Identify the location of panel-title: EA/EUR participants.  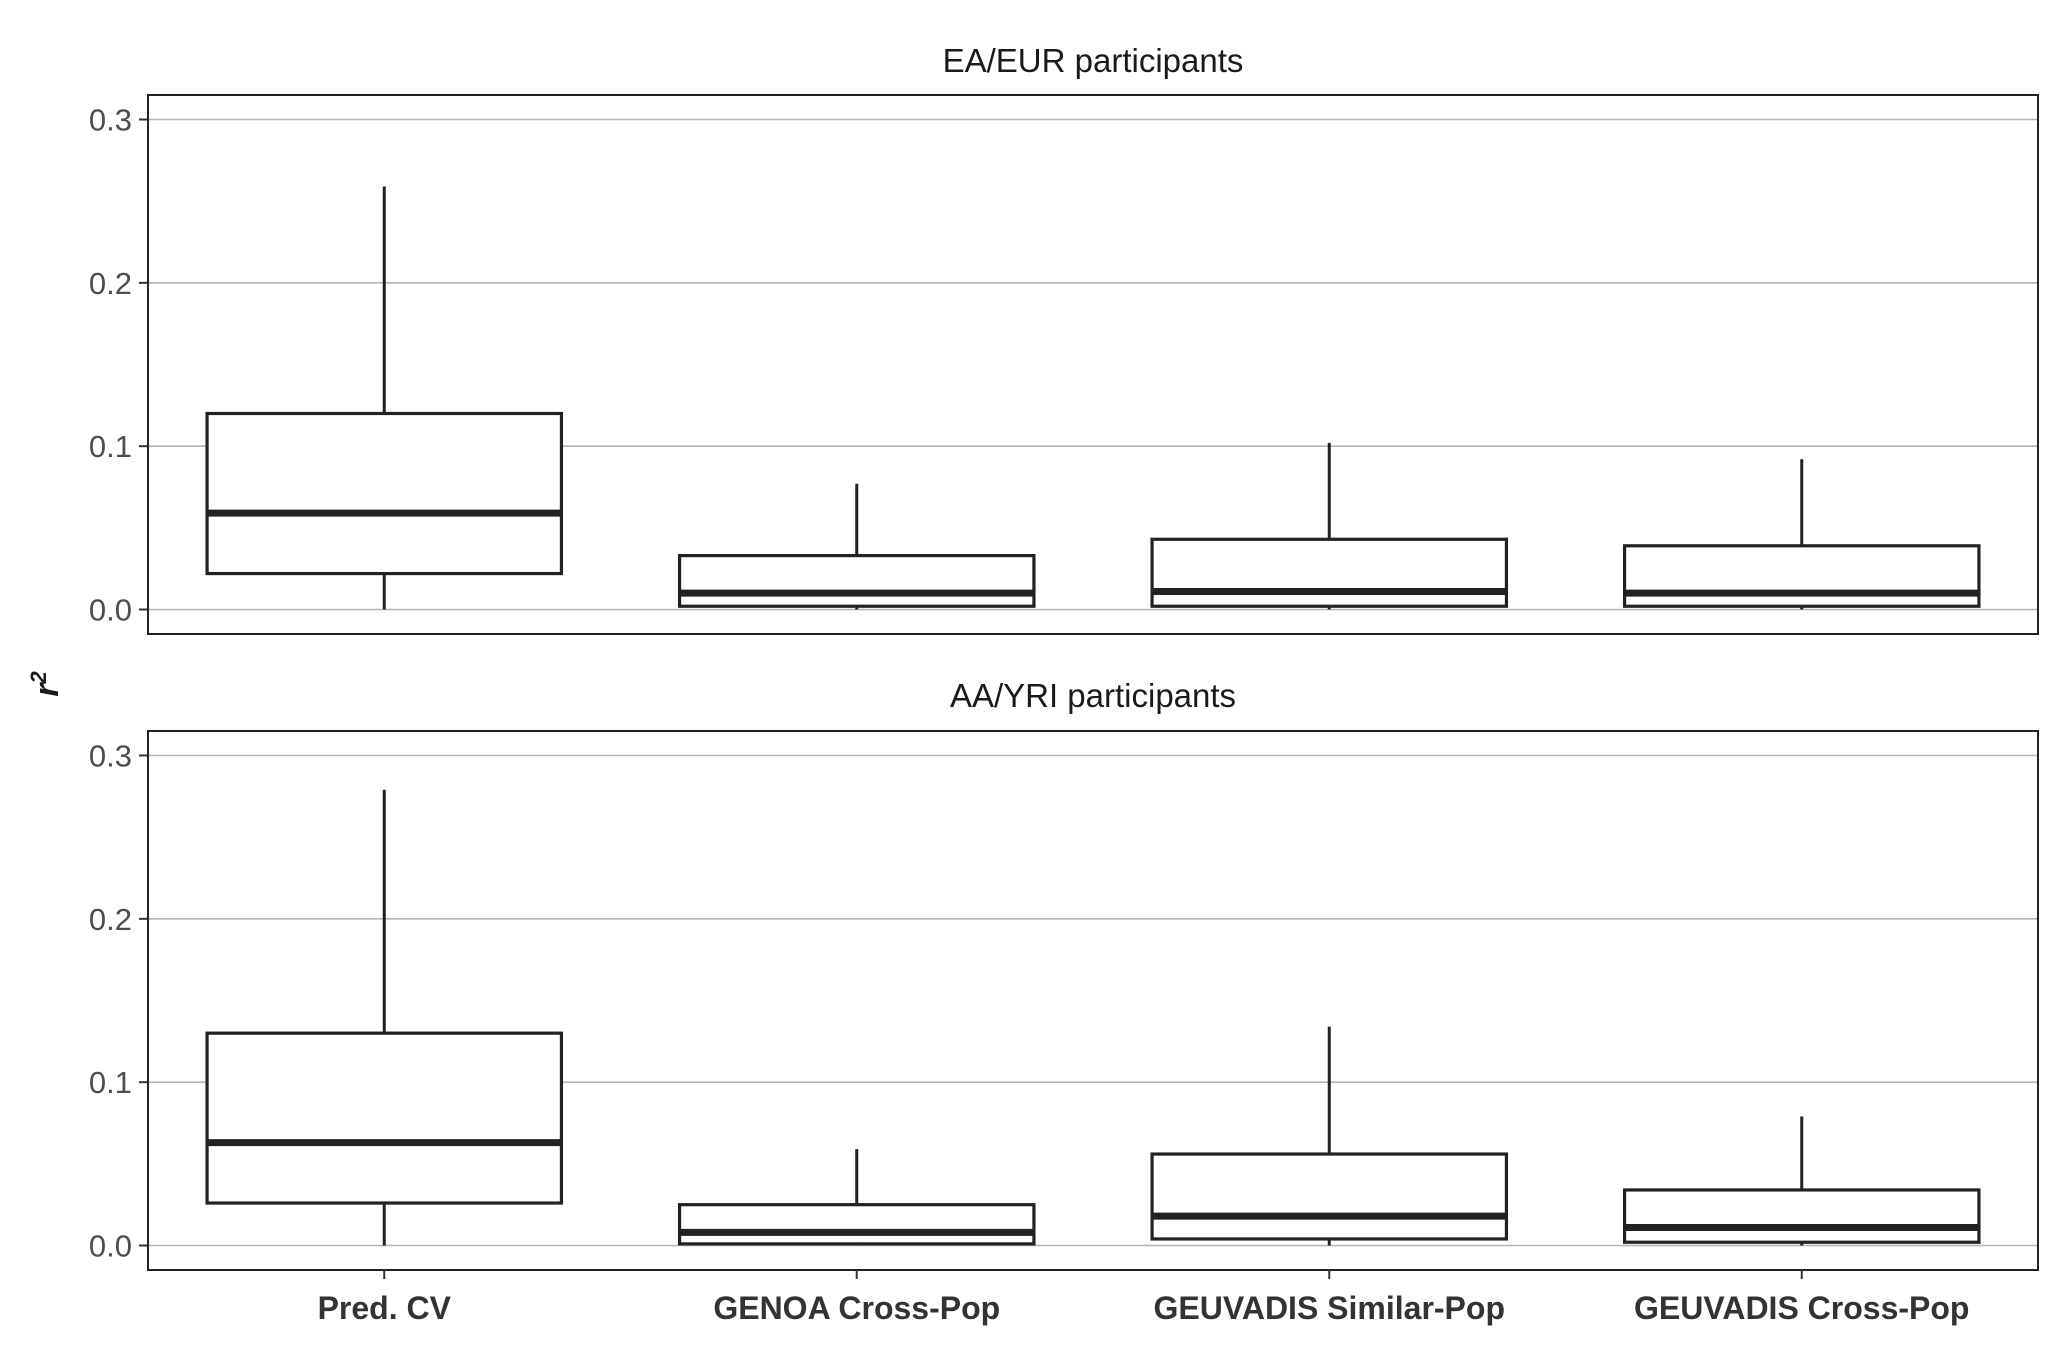
(1093, 60).